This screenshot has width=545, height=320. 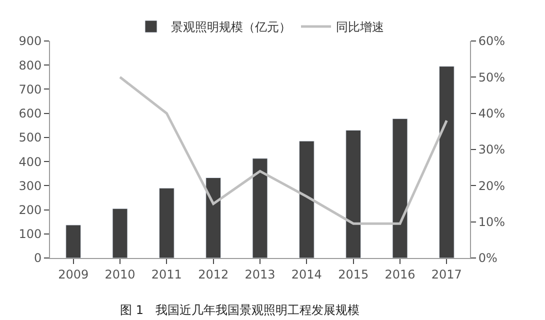 What do you see at coordinates (492, 113) in the screenshot?
I see `y2-tick-label: 40%` at bounding box center [492, 113].